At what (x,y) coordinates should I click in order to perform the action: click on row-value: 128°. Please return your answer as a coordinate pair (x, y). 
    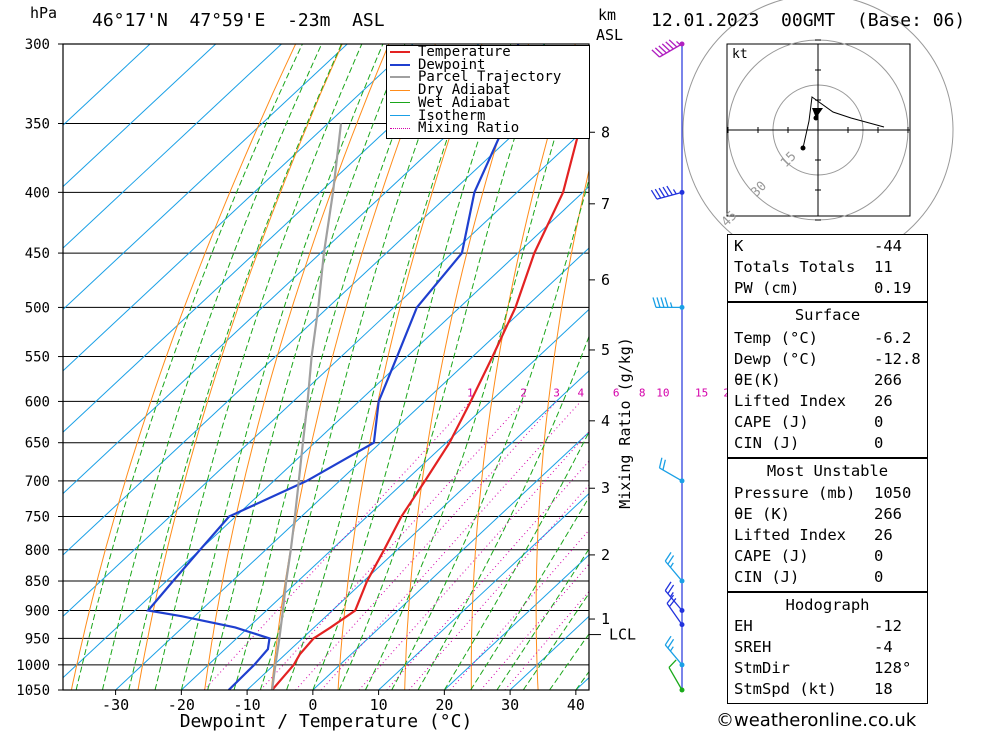
    Looking at the image, I should click on (893, 668).